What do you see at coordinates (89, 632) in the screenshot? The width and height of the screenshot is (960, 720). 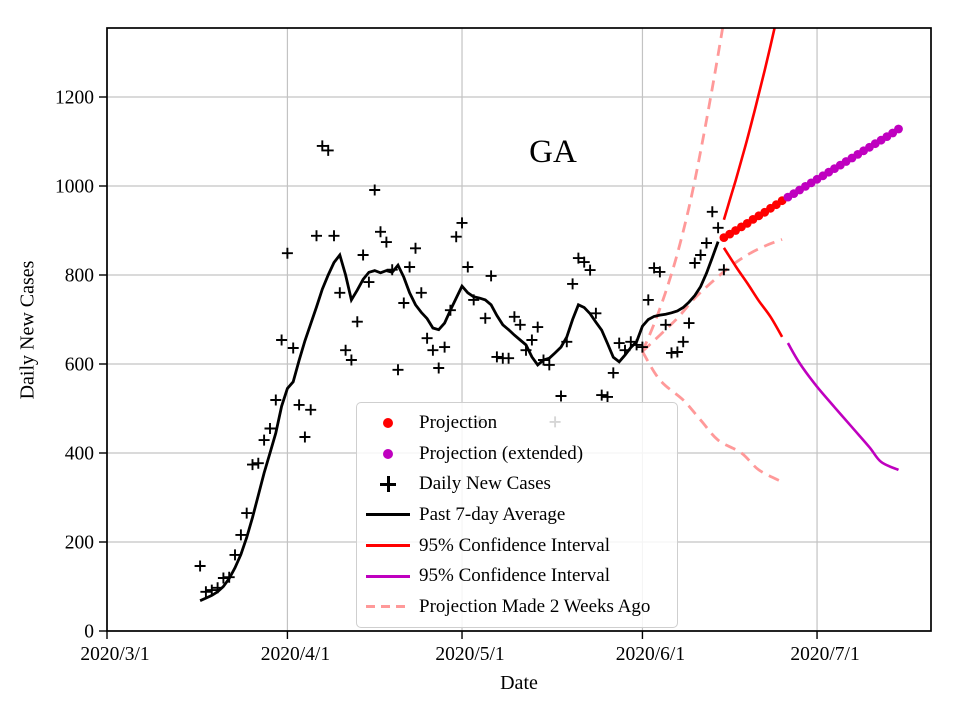 I see `y-tick-label: 0` at bounding box center [89, 632].